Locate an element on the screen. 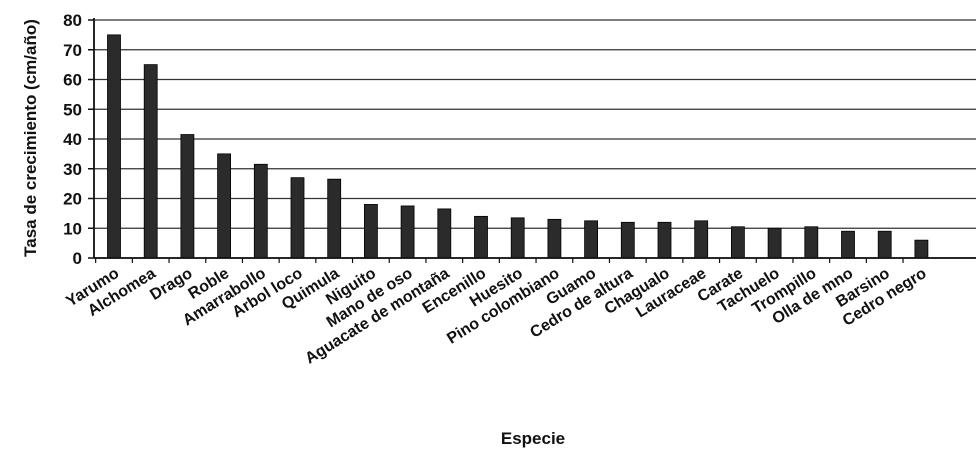 The width and height of the screenshot is (980, 452). y-axis-title: Tasa de crecimiento (cm/año) is located at coordinates (30, 138).